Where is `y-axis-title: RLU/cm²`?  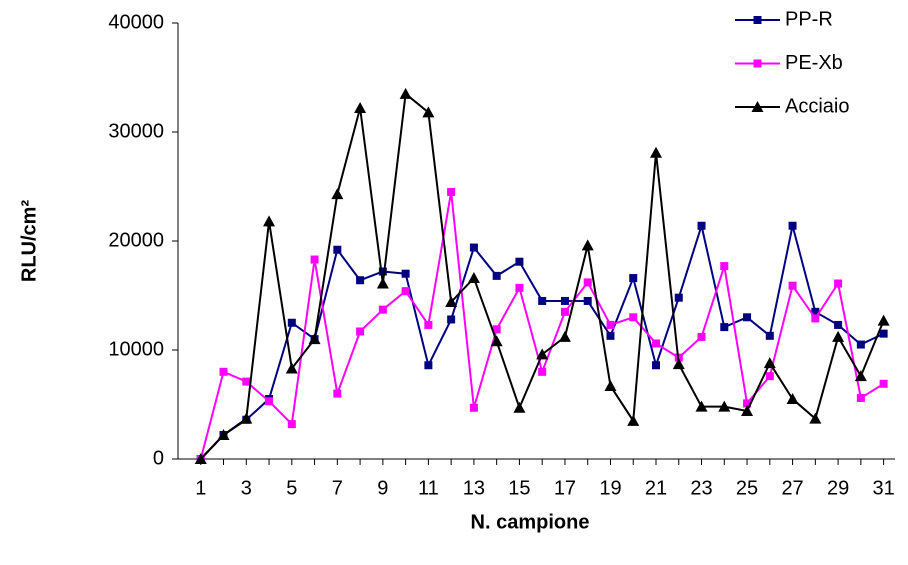
y-axis-title: RLU/cm² is located at coordinates (29, 241).